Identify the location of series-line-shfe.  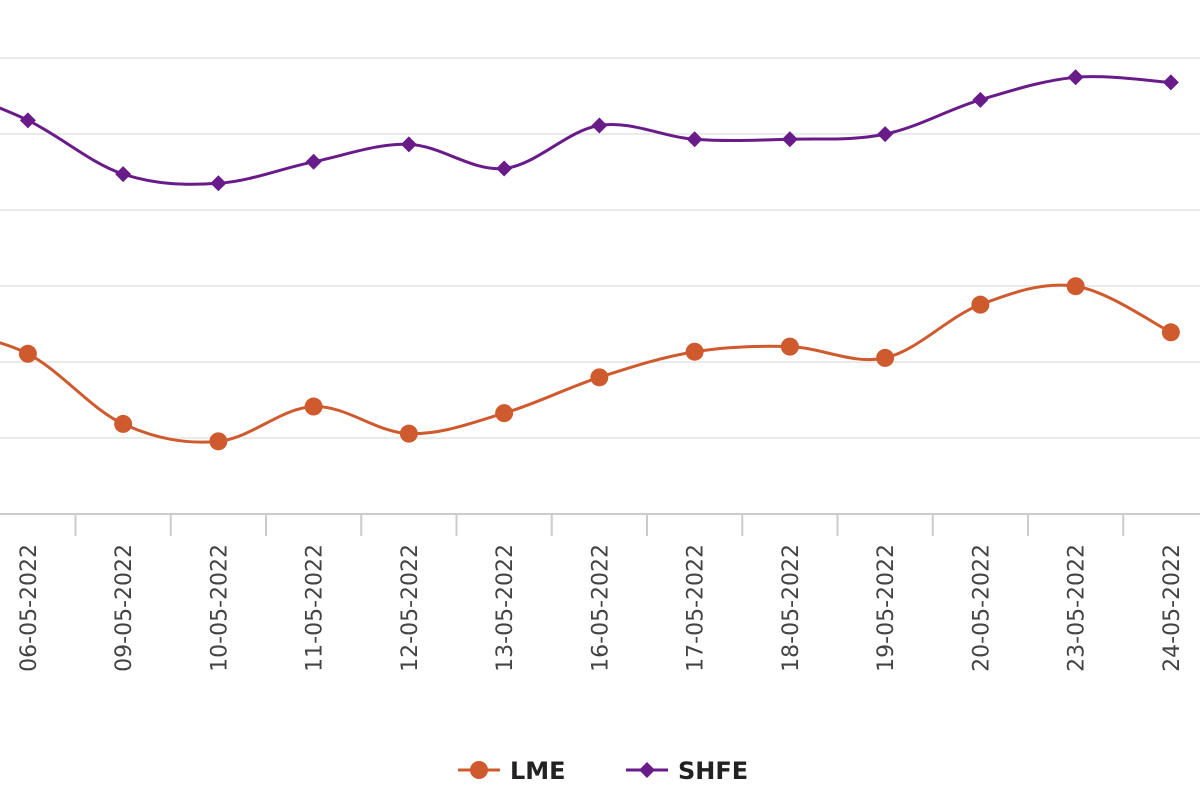
(585, 130).